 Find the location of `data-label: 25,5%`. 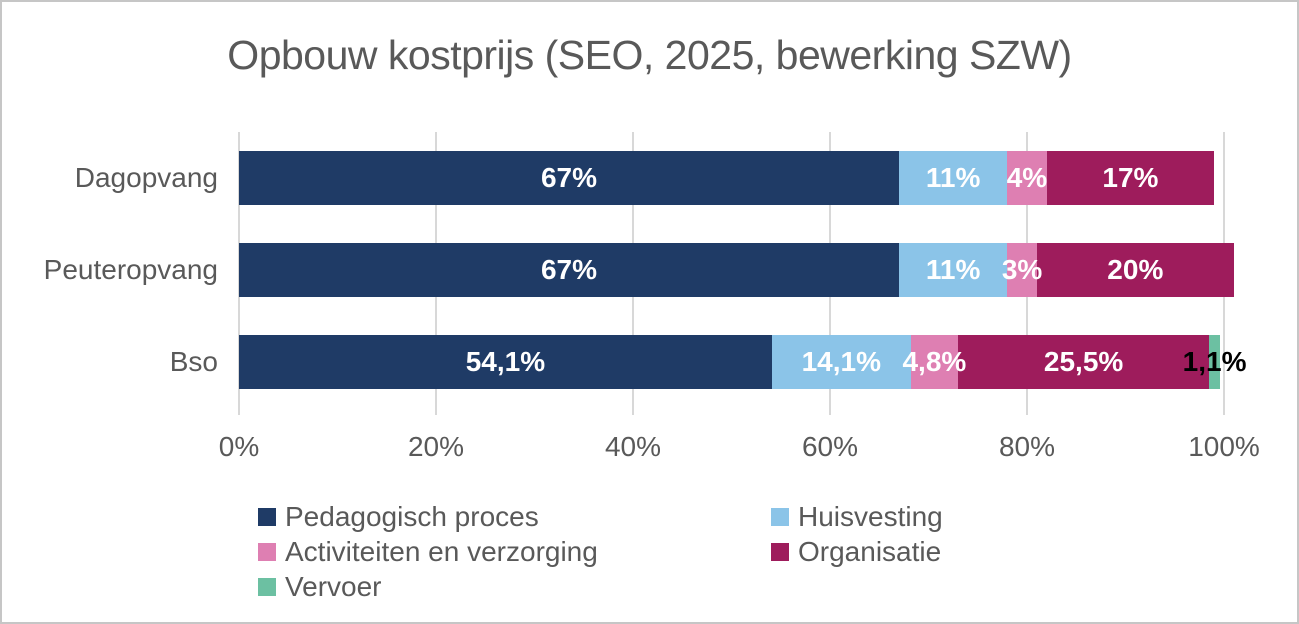

data-label: 25,5% is located at coordinates (1083, 361).